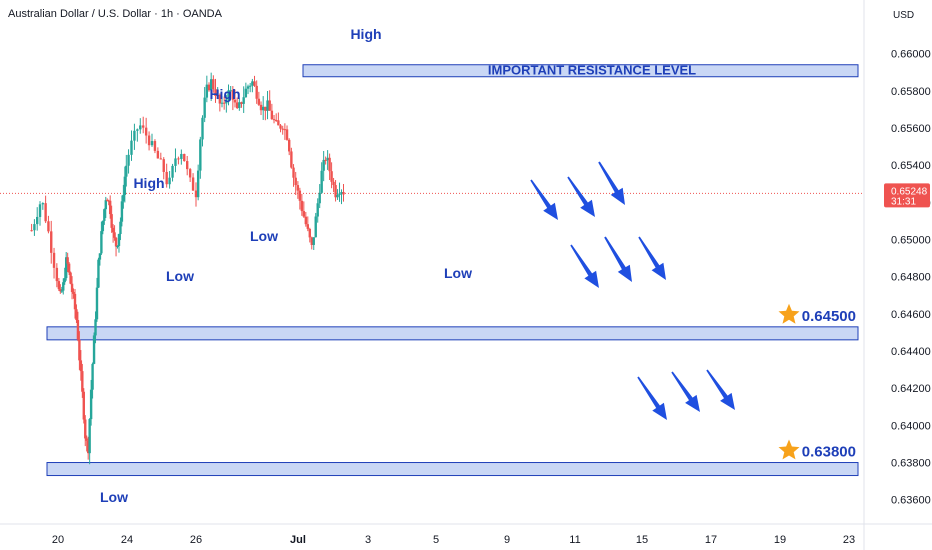  I want to click on annotation-high: High, so click(224, 94).